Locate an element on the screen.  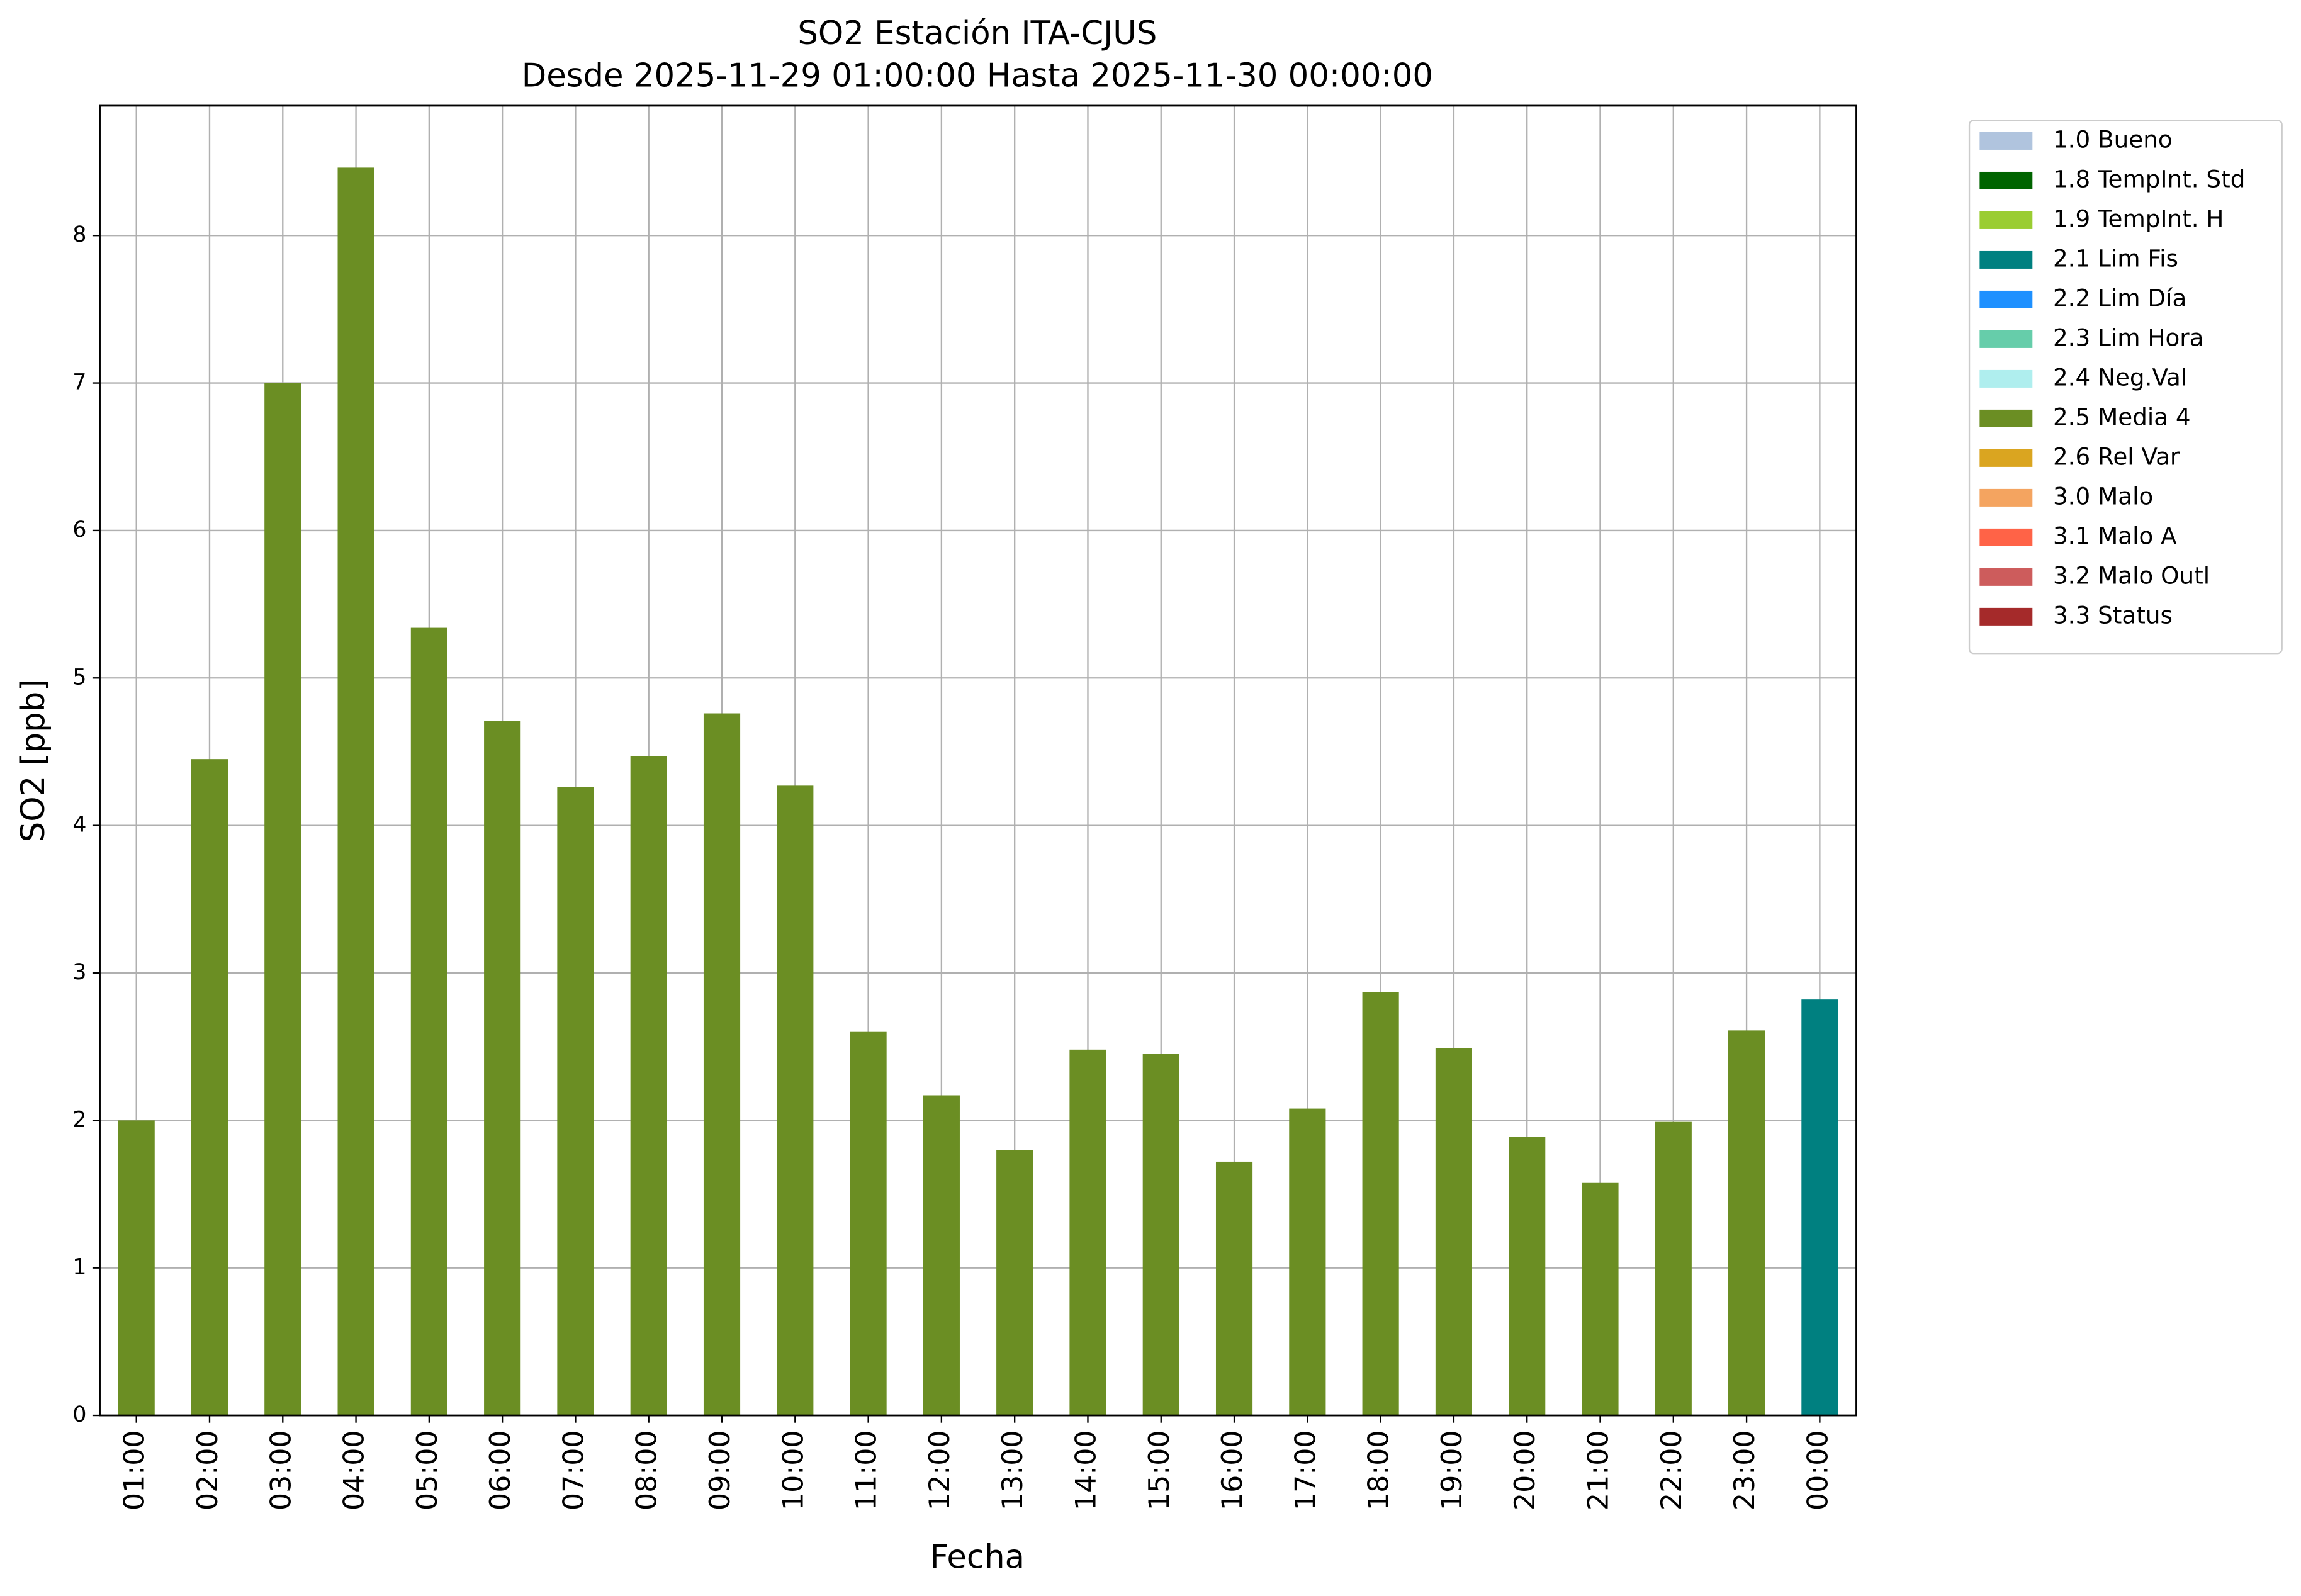
legend-label: 3.0 Malo is located at coordinates (2103, 496).